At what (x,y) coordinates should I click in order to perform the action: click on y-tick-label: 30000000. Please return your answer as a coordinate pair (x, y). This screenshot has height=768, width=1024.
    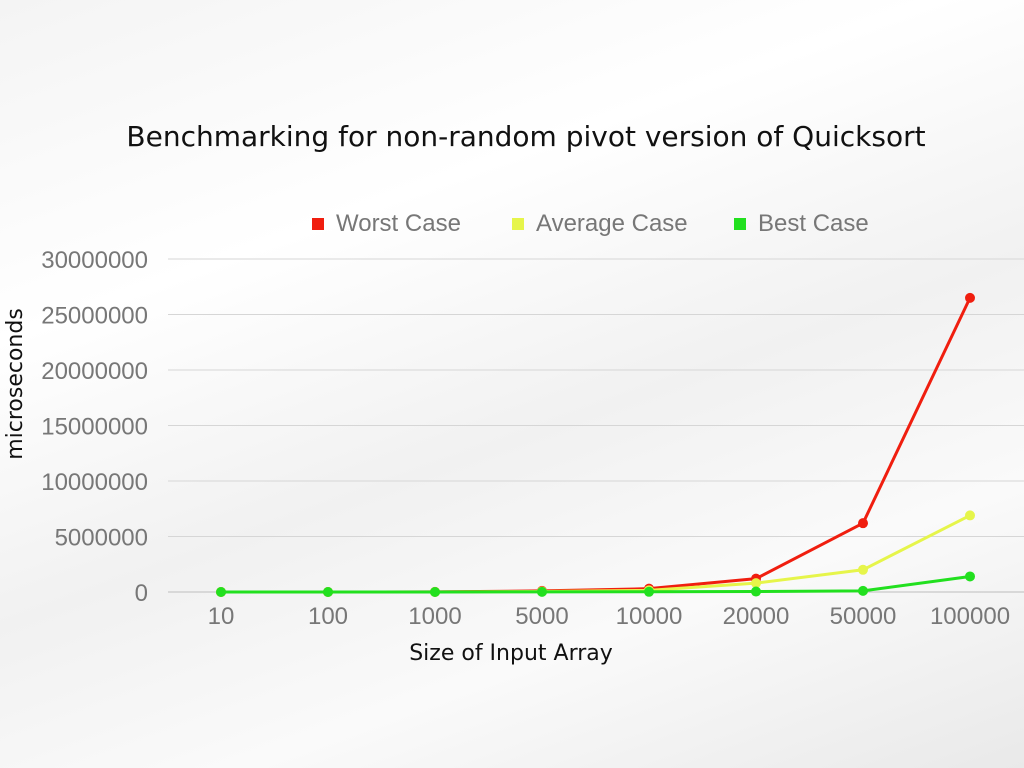
    Looking at the image, I should click on (94, 260).